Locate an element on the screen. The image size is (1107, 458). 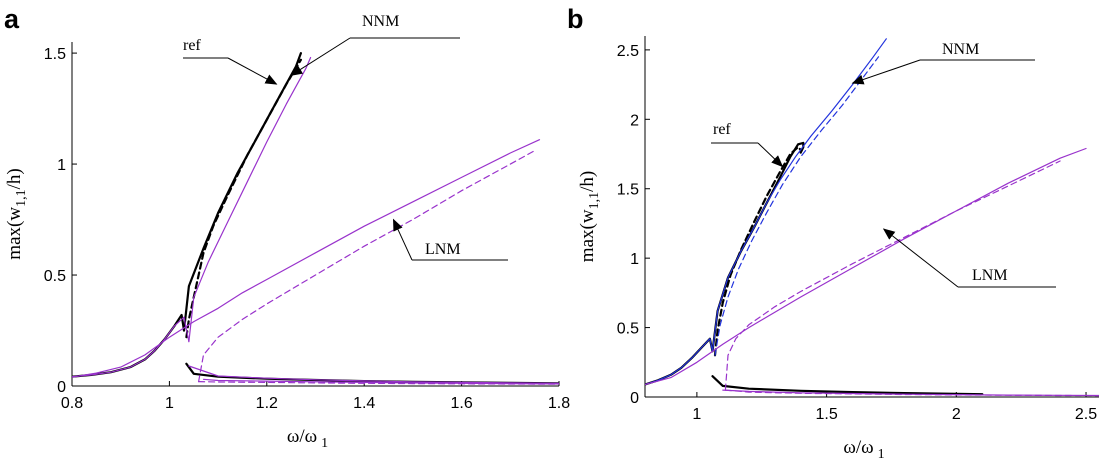
panel-letter: a is located at coordinates (12, 19).